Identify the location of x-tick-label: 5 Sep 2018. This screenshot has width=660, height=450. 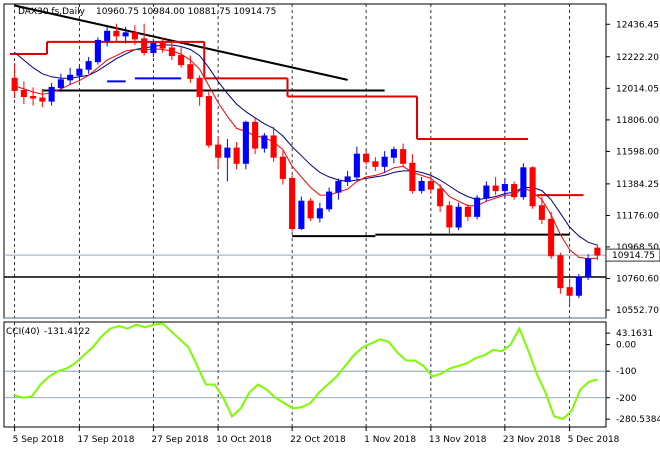
(39, 440).